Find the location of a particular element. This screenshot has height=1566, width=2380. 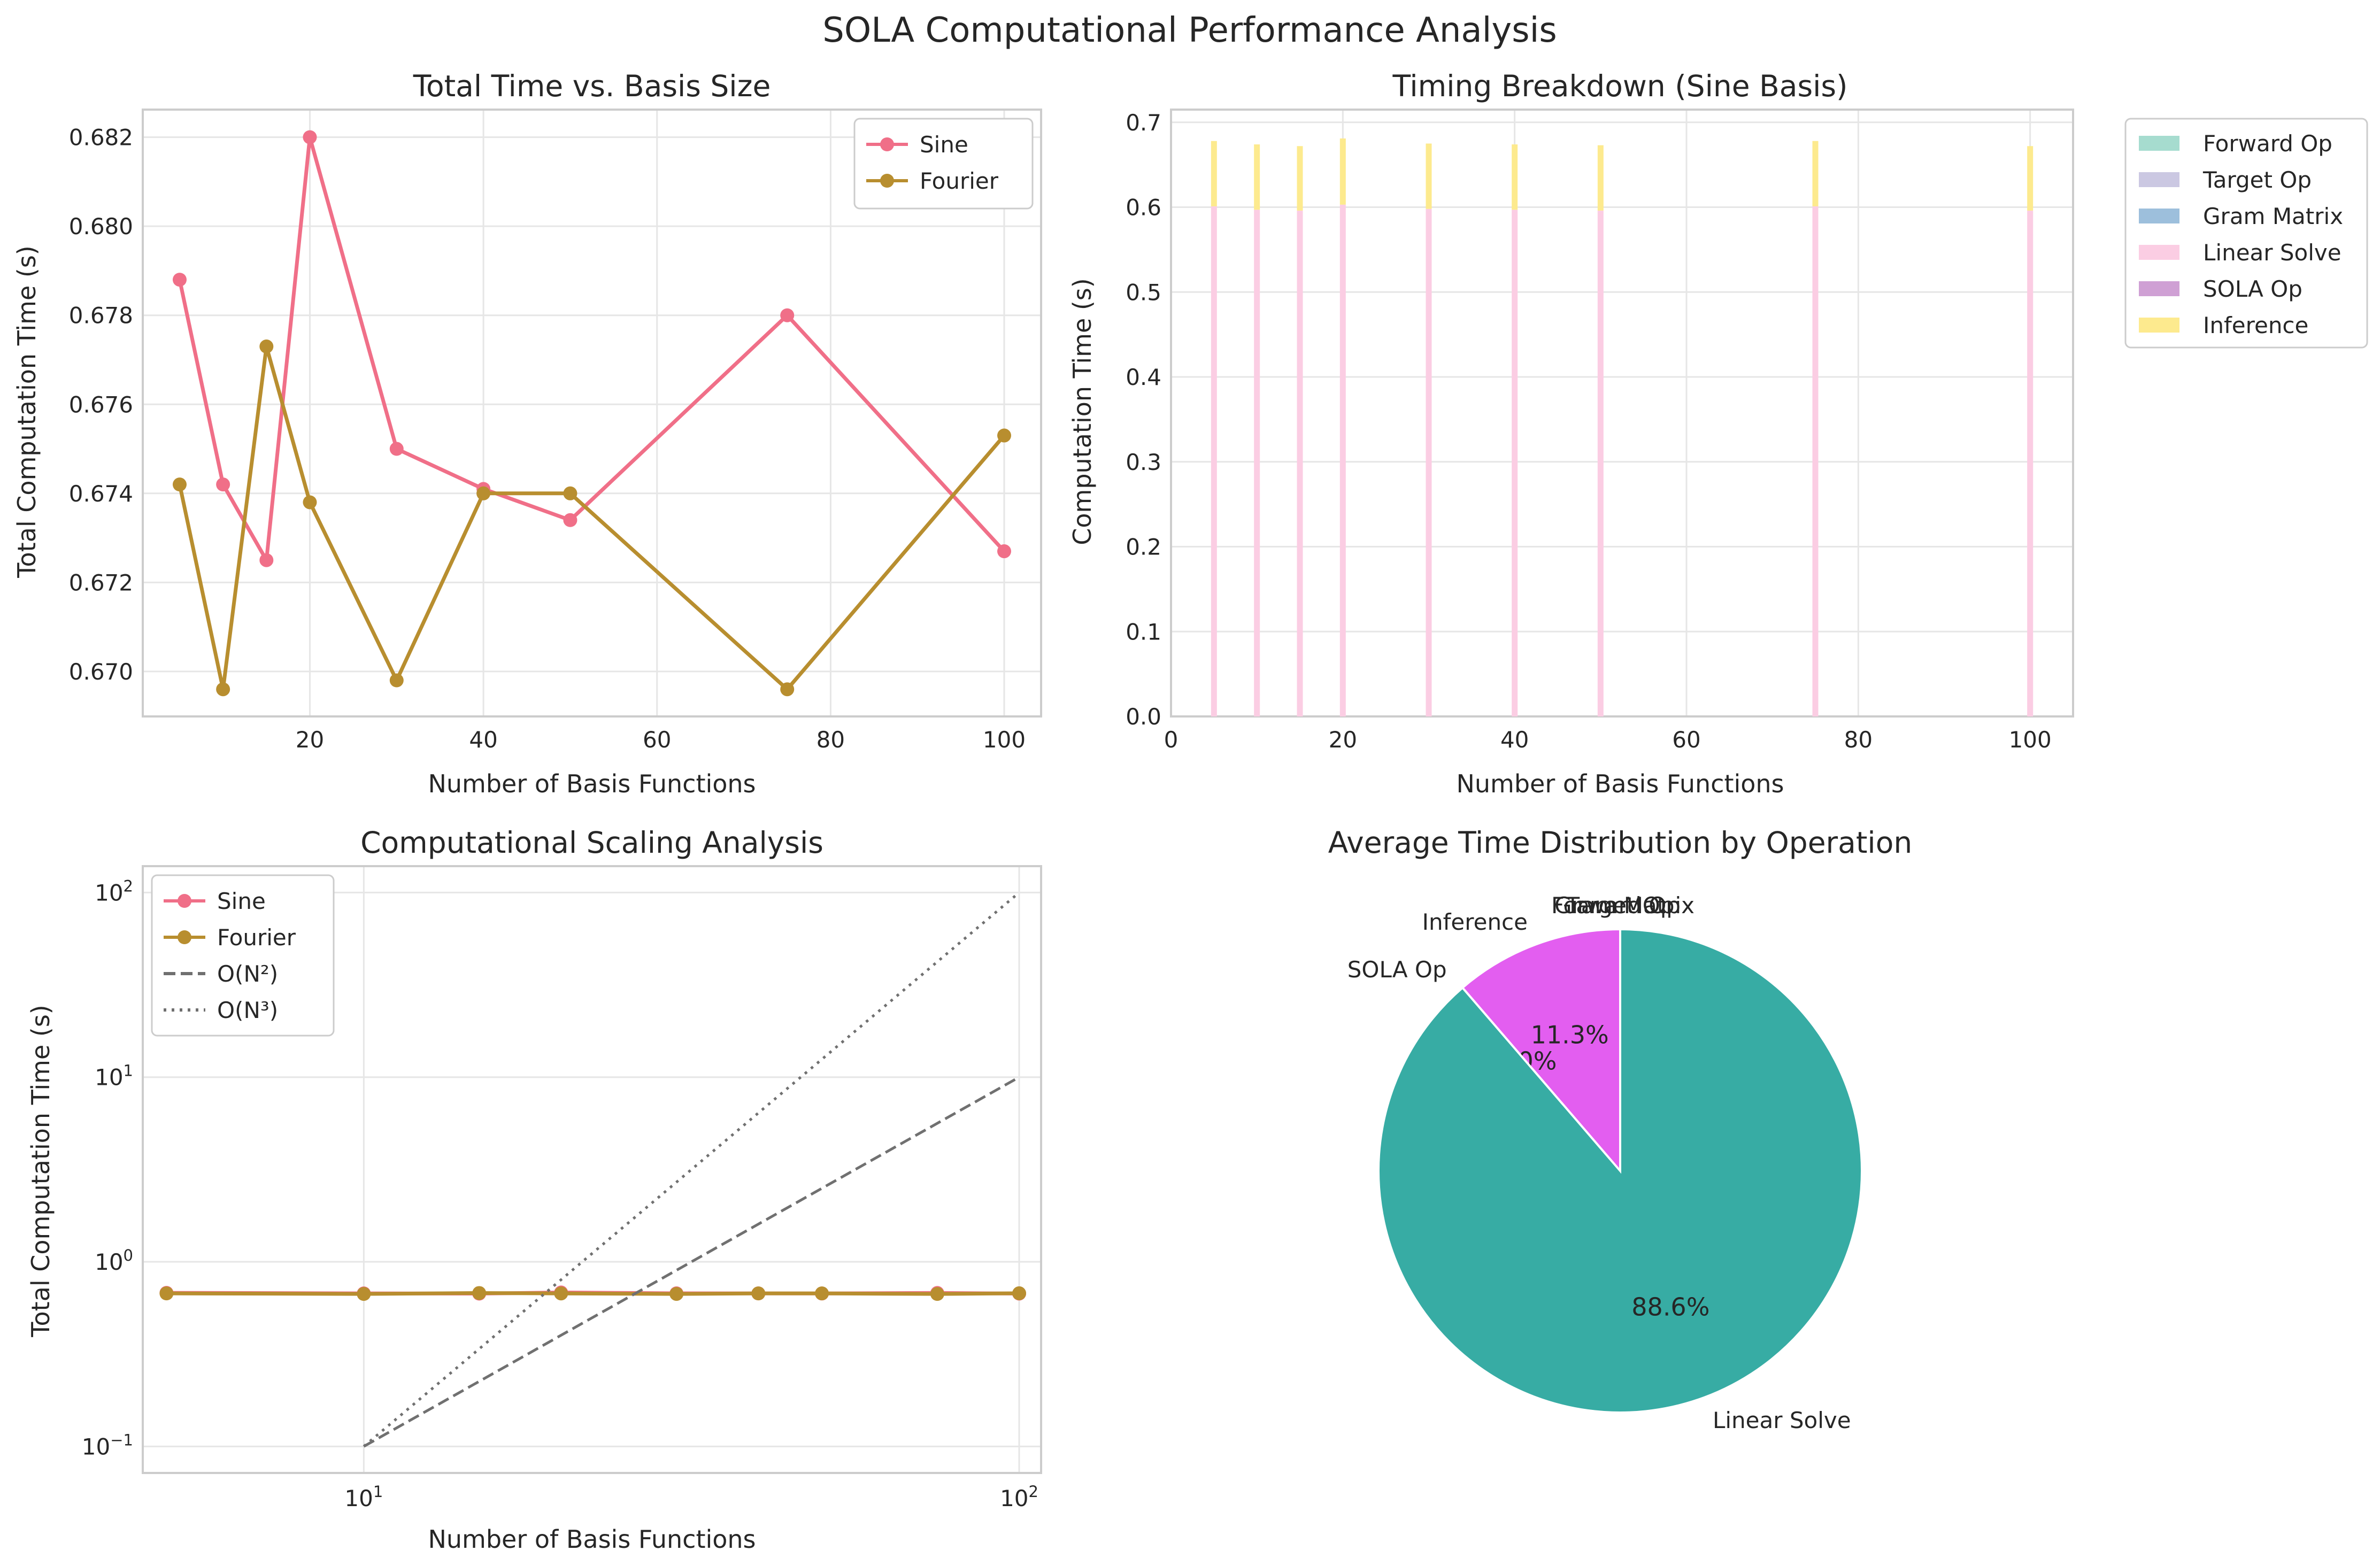

panel-title: Timing Breakdown (Sine Basis) is located at coordinates (1619, 86).